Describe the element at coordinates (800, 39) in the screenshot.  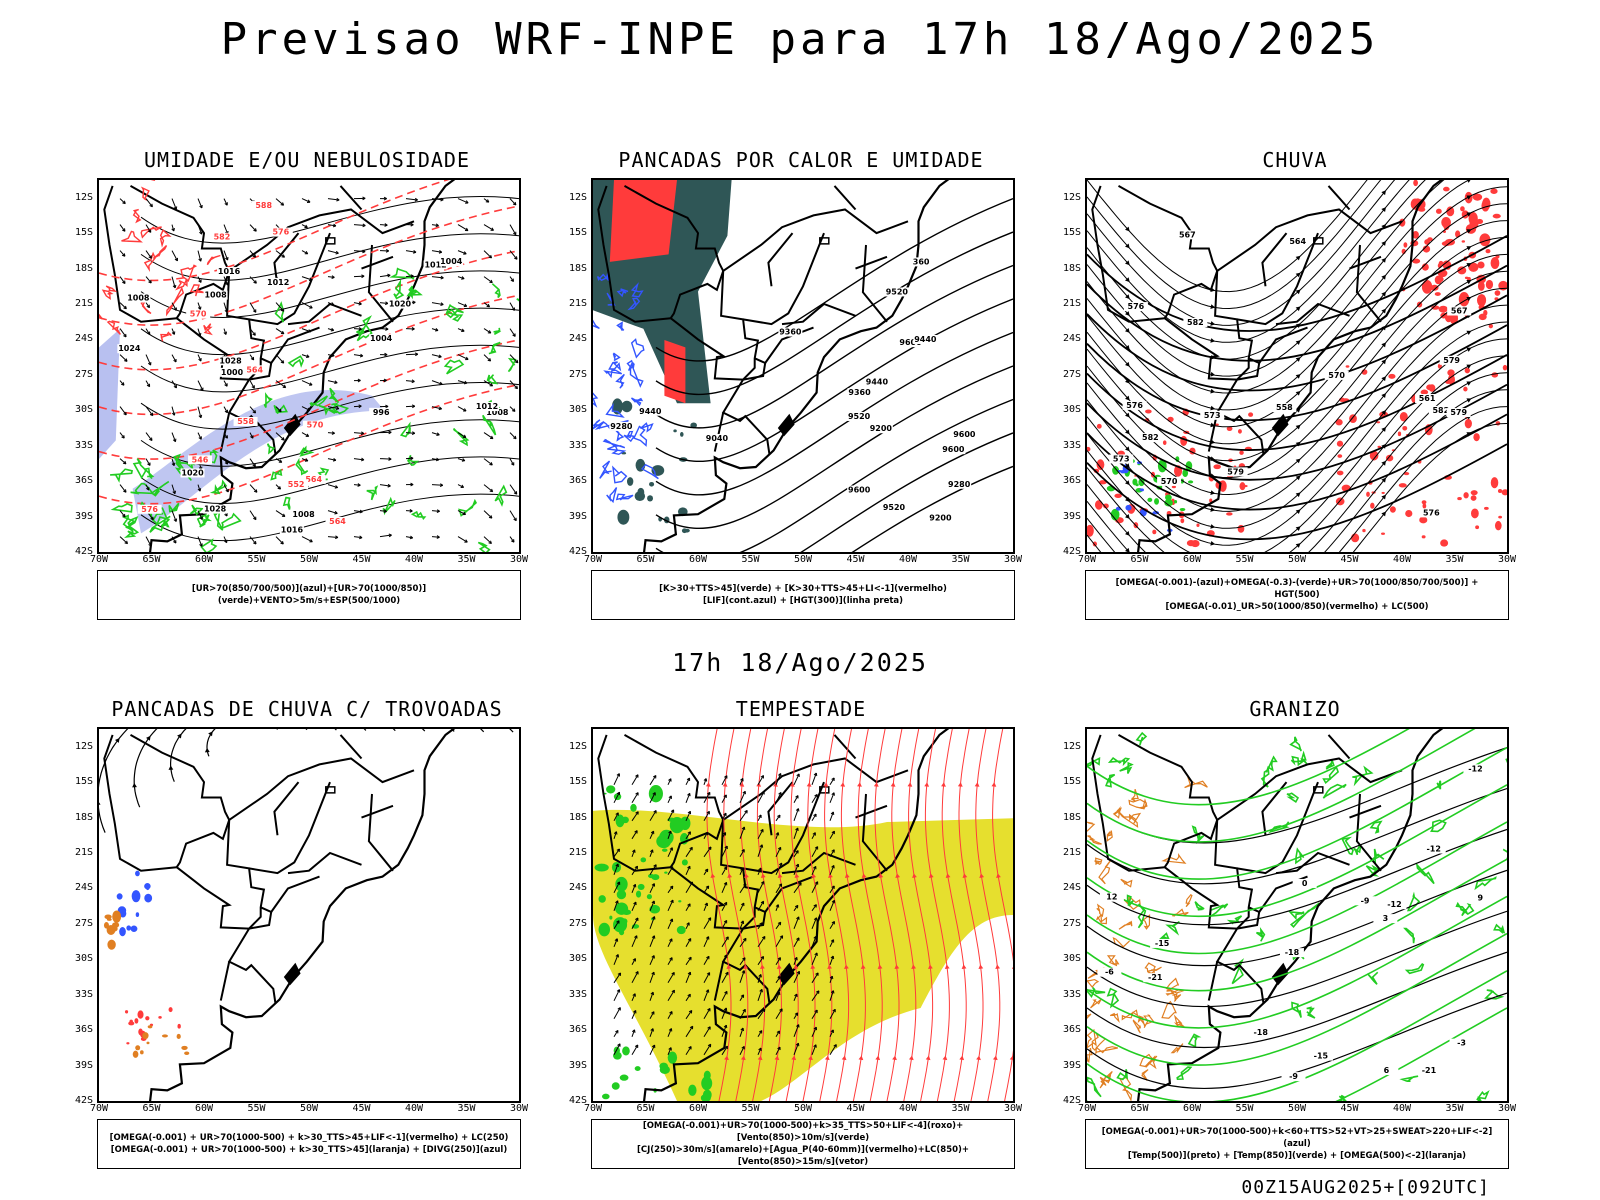
I see `main-title: Previsao WRF-INPE para 17h 18/Ago/2025` at that location.